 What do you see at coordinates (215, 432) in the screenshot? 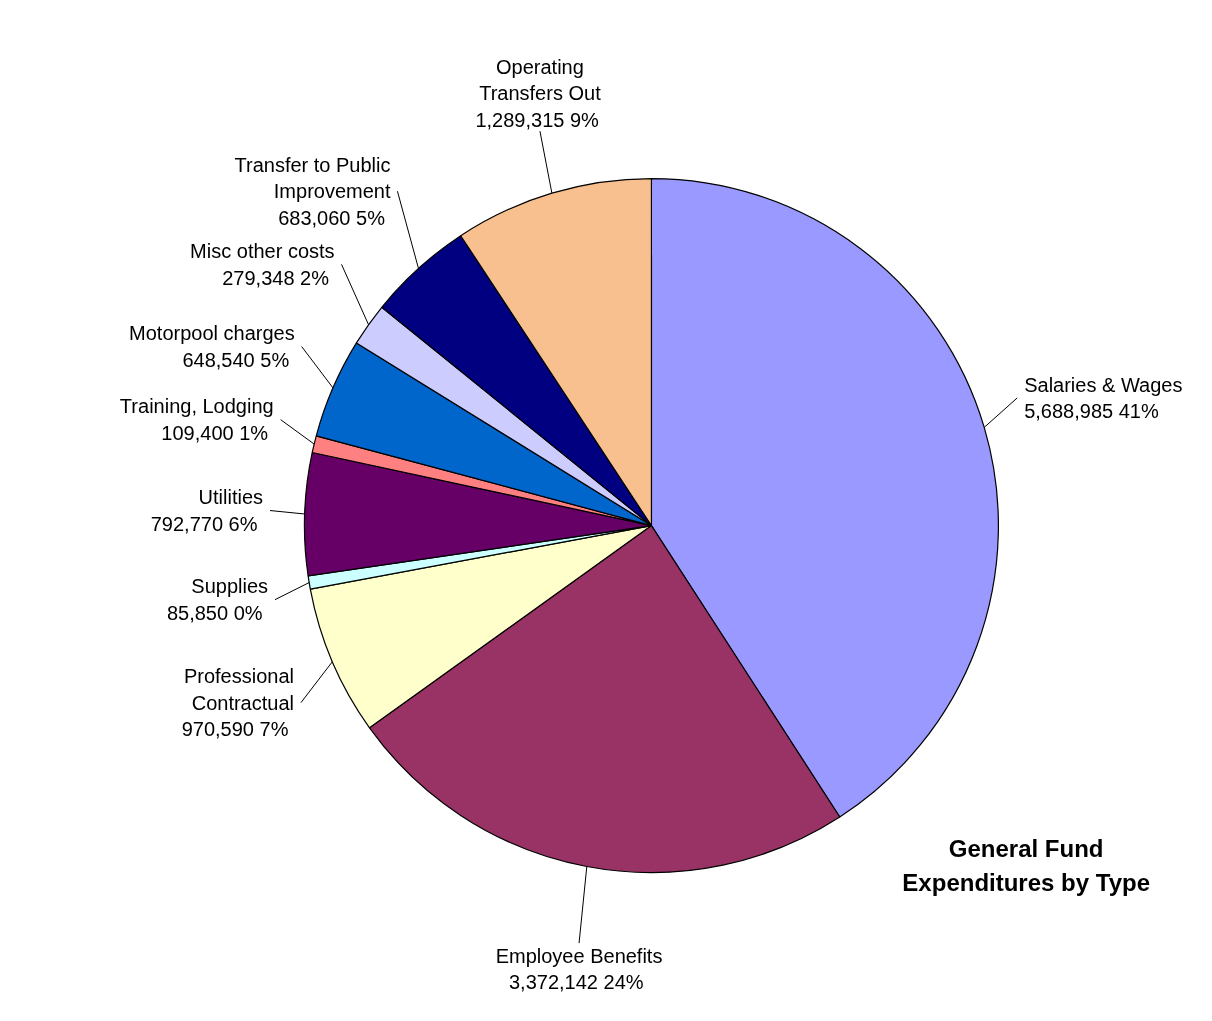
I see `data-label: 109,400 1%` at bounding box center [215, 432].